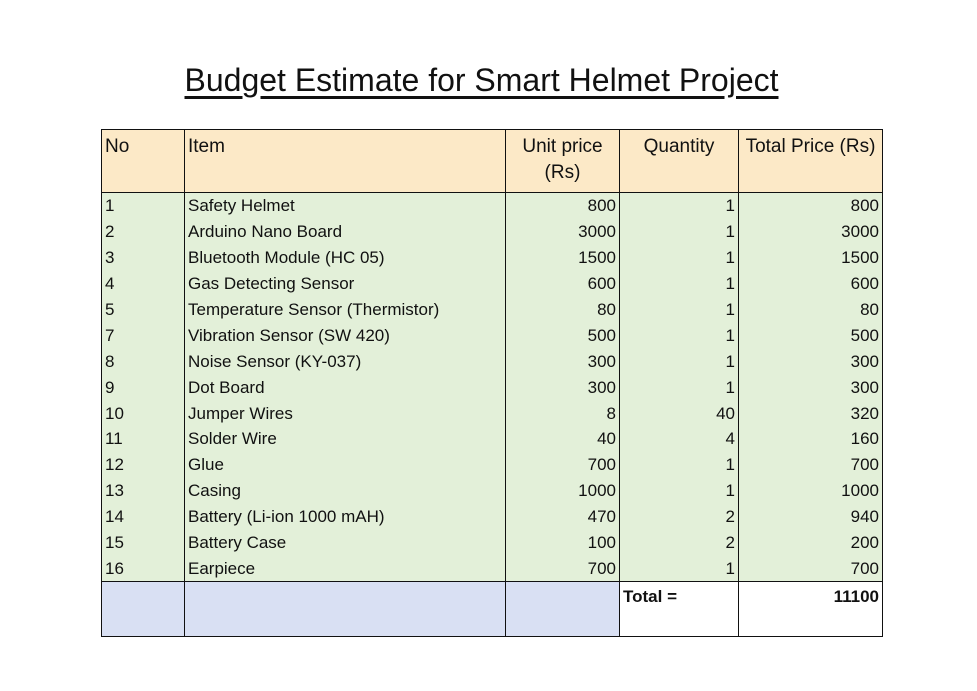 The width and height of the screenshot is (977, 691). I want to click on cell-total-price: 1000, so click(810, 490).